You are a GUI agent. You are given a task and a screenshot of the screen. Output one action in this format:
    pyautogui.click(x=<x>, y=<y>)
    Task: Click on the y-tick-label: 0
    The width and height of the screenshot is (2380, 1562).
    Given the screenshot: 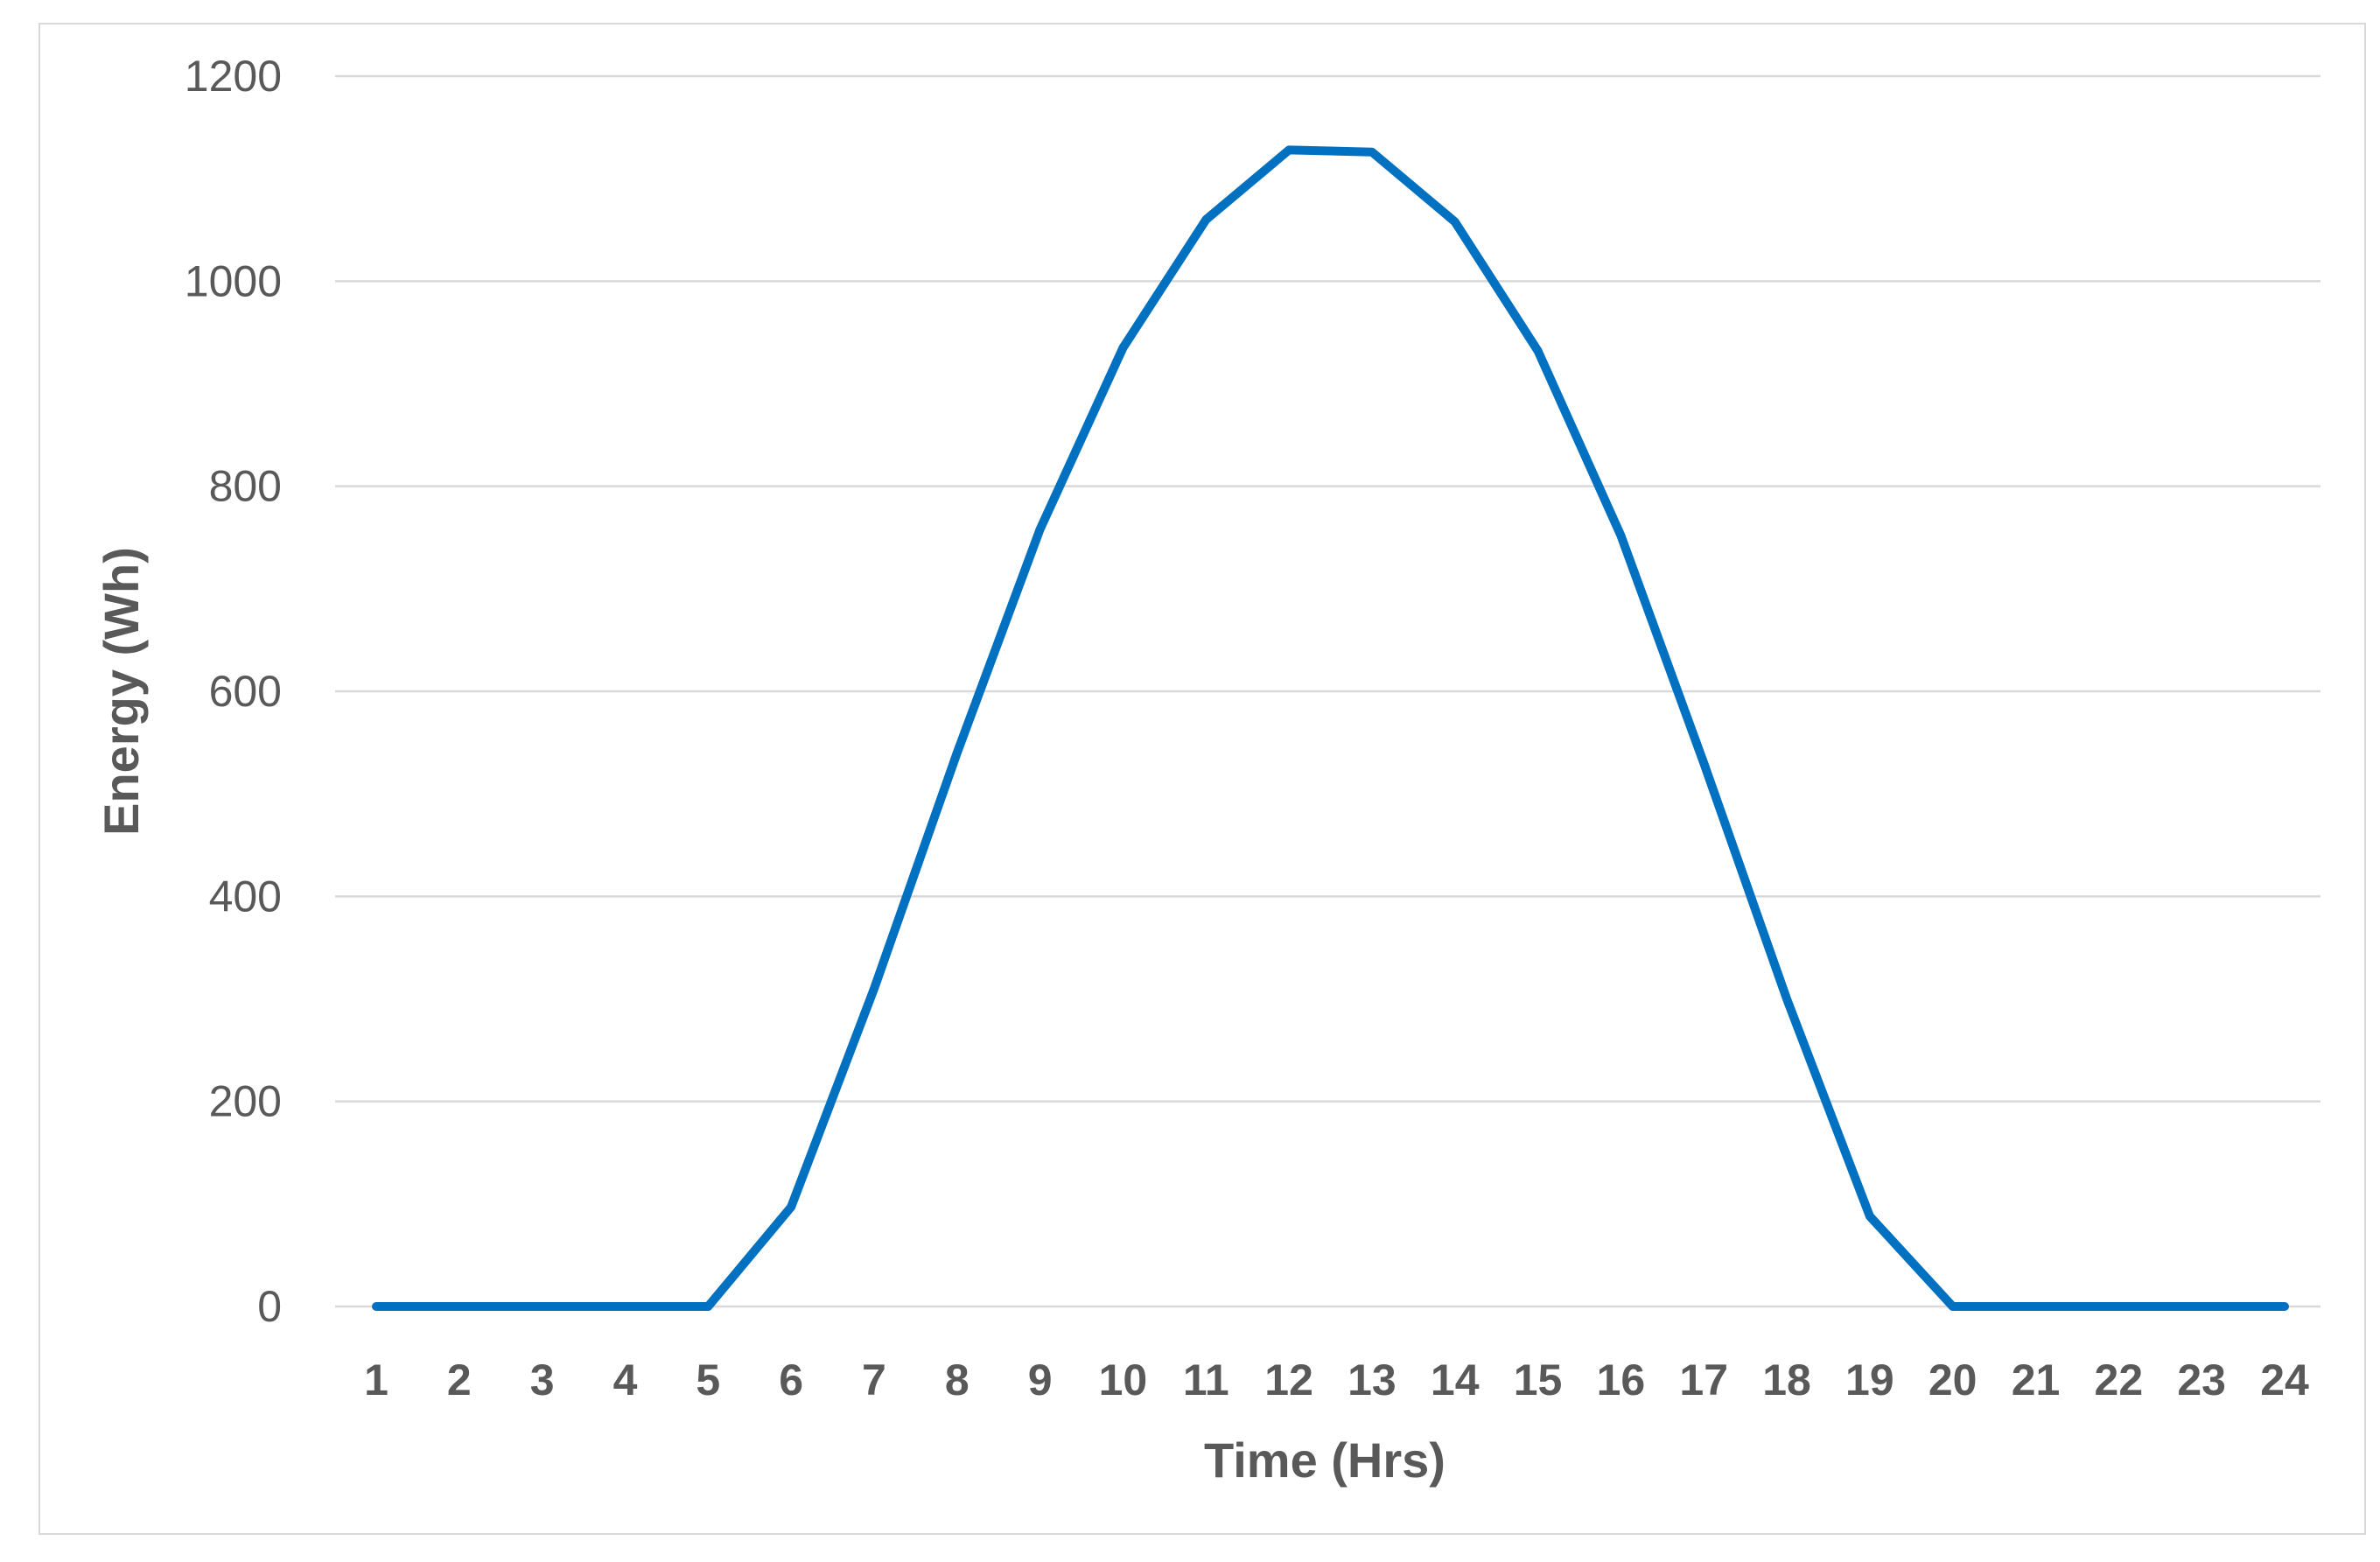 What is the action you would take?
    pyautogui.click(x=269, y=1306)
    